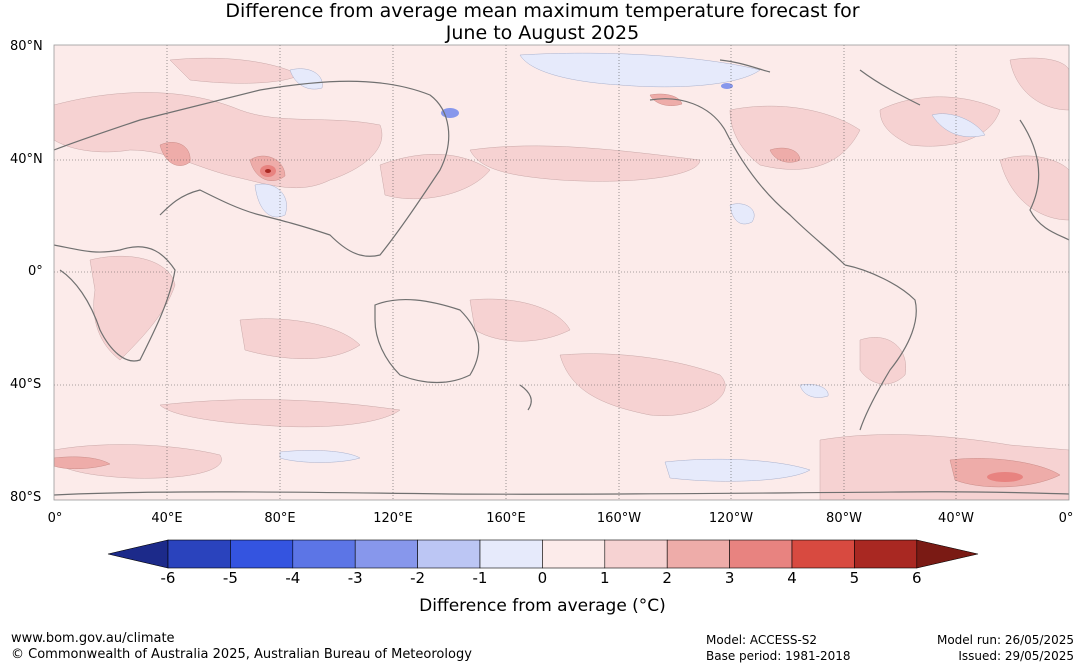 This screenshot has width=1085, height=667. I want to click on lon-label-160e: 160°E, so click(506, 518).